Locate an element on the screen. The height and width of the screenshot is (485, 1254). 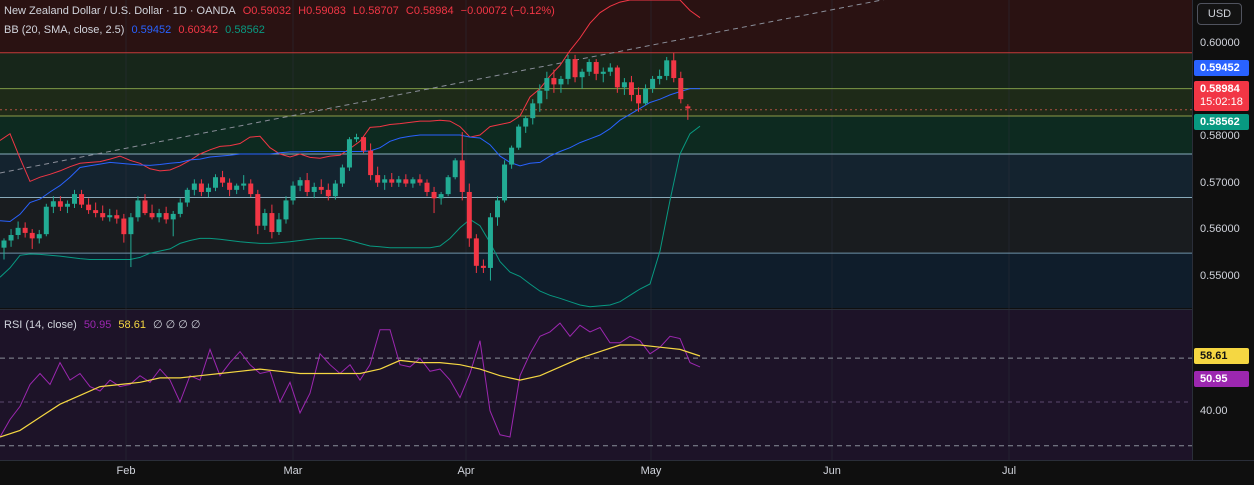
time-label-mar: Mar is located at coordinates (293, 471).